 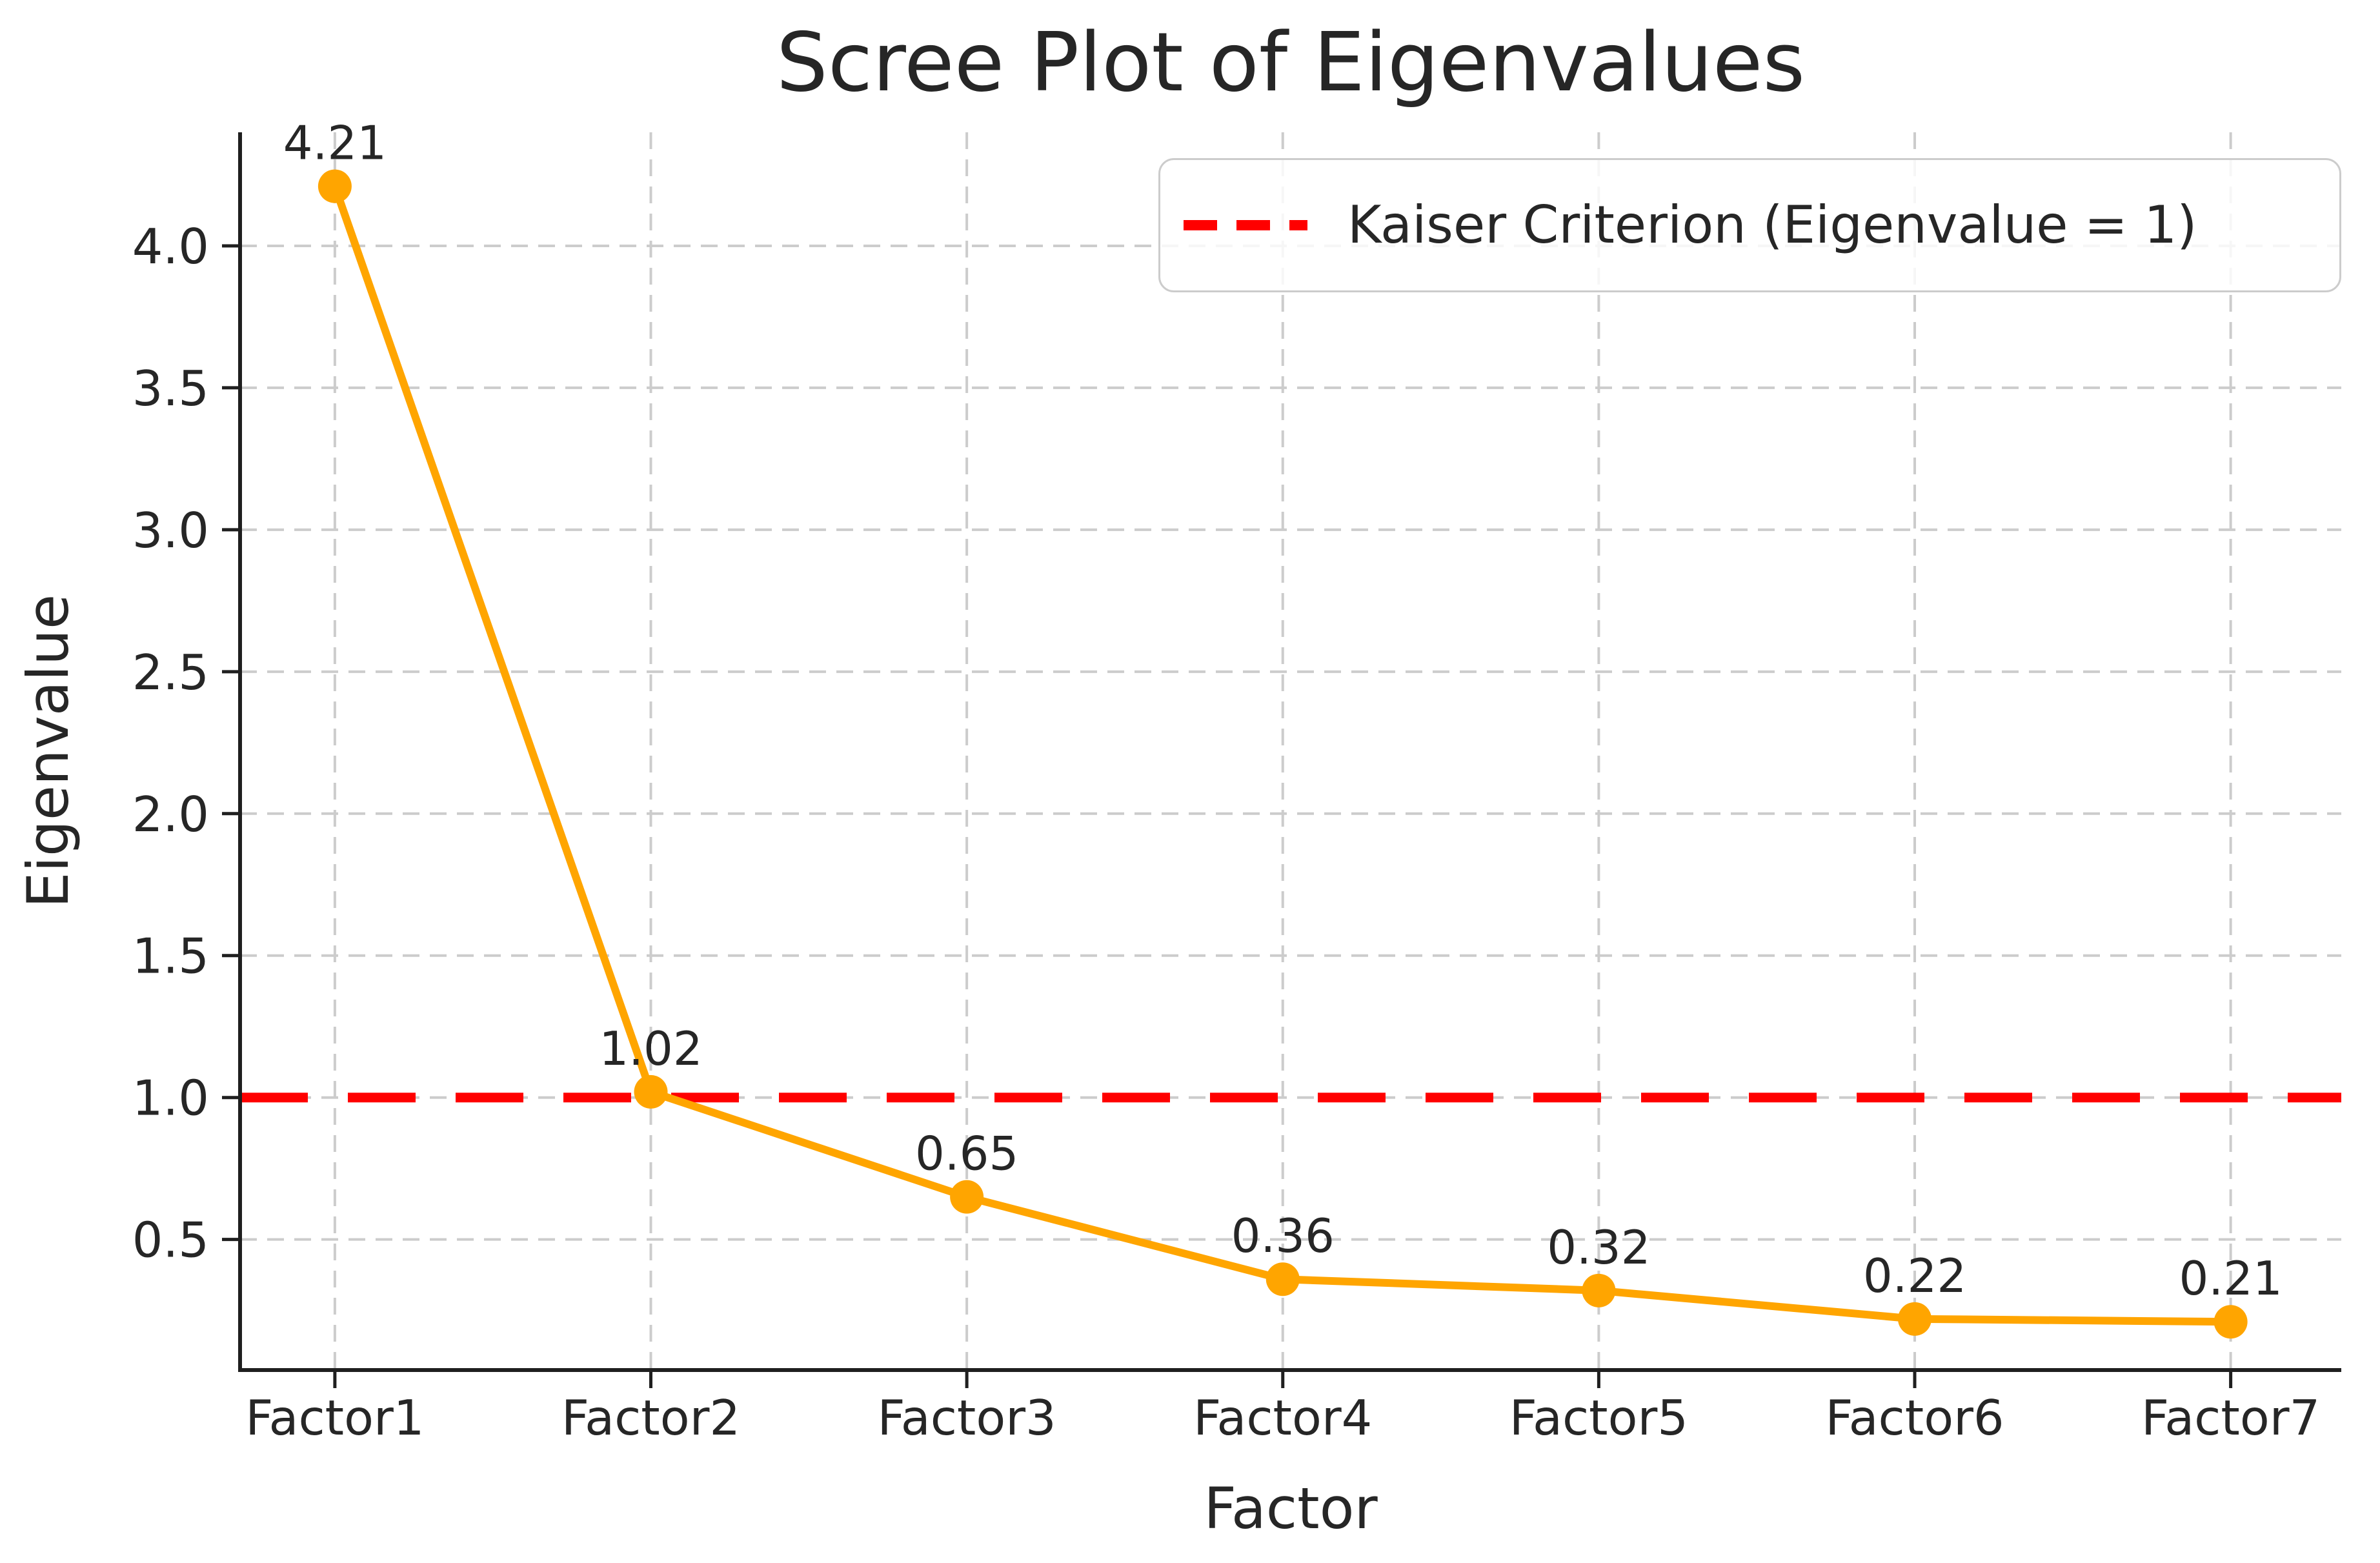 I want to click on legend-label: Kaiser Criterion (Eigenvalue = 1), so click(x=1772, y=225).